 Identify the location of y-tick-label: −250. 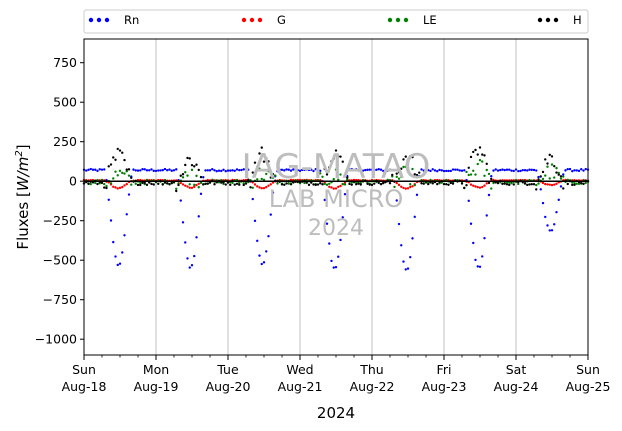
(60, 220).